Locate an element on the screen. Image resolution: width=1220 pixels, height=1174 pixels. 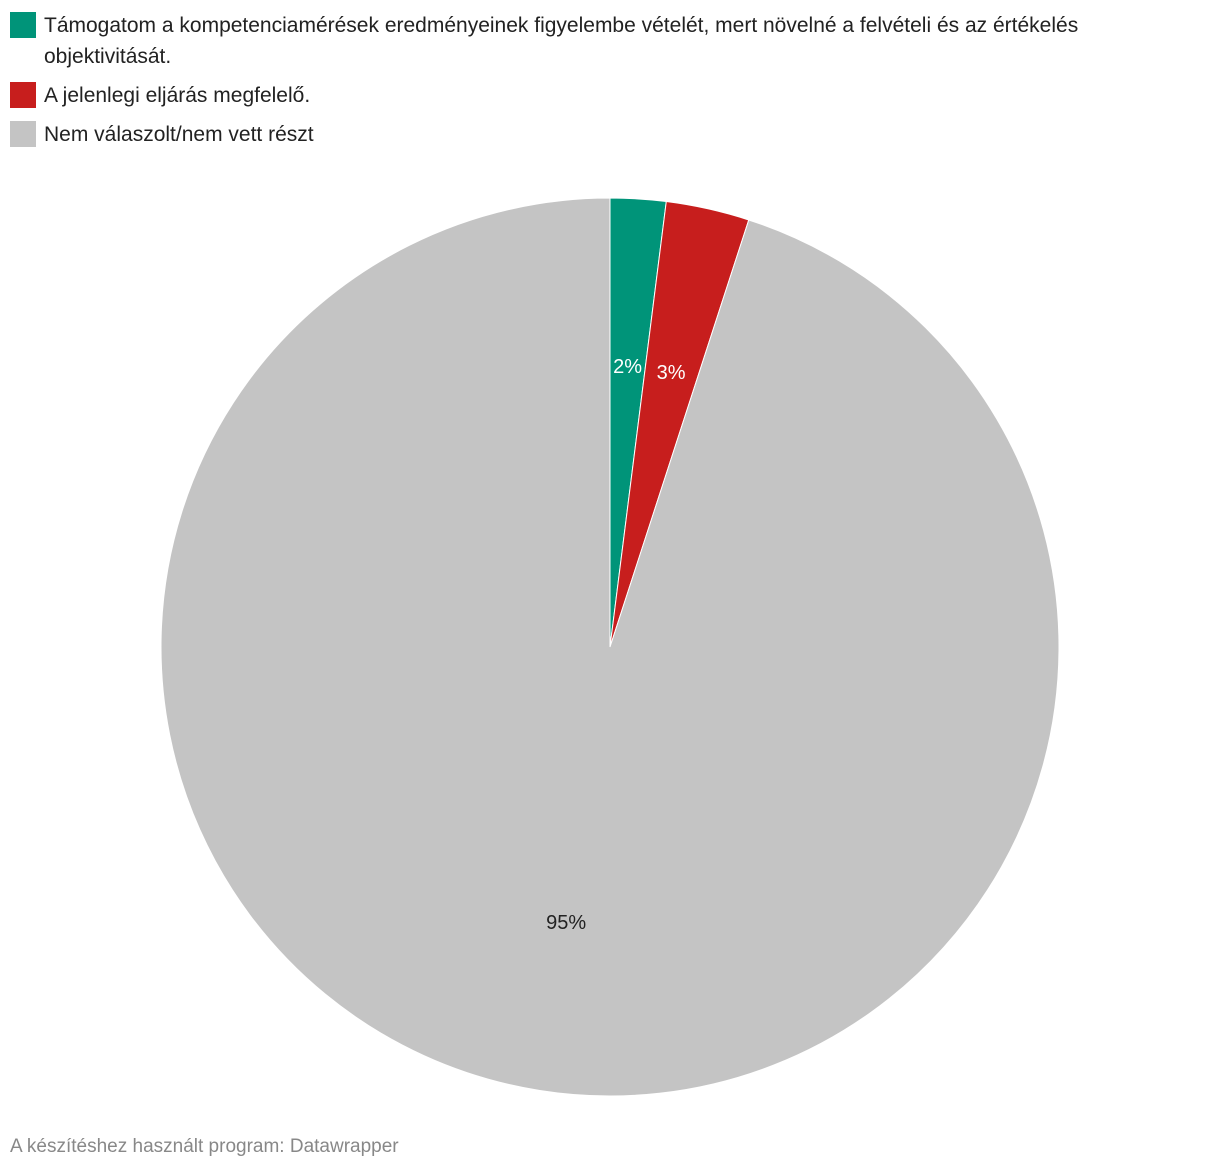
legend-label: A jelenlegi eljárás megfelelő. is located at coordinates (177, 95).